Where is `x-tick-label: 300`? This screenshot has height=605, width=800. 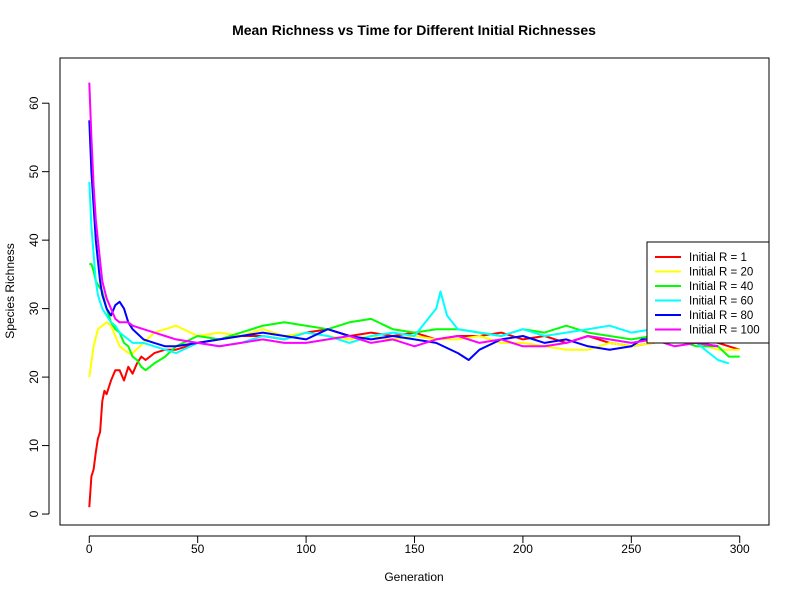 x-tick-label: 300 is located at coordinates (740, 549).